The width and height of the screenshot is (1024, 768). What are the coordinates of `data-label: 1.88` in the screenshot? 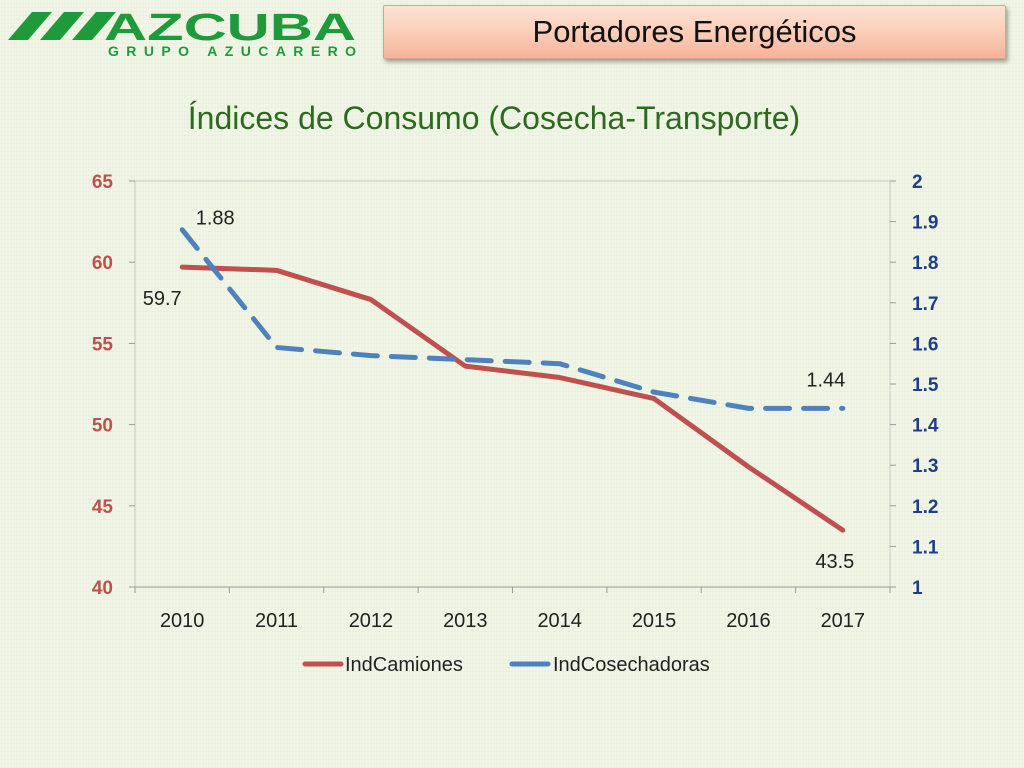 It's located at (215, 219).